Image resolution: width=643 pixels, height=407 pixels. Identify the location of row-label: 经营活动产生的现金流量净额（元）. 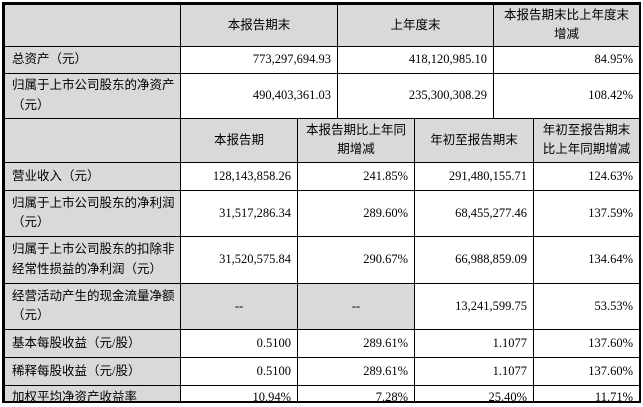
(92, 306).